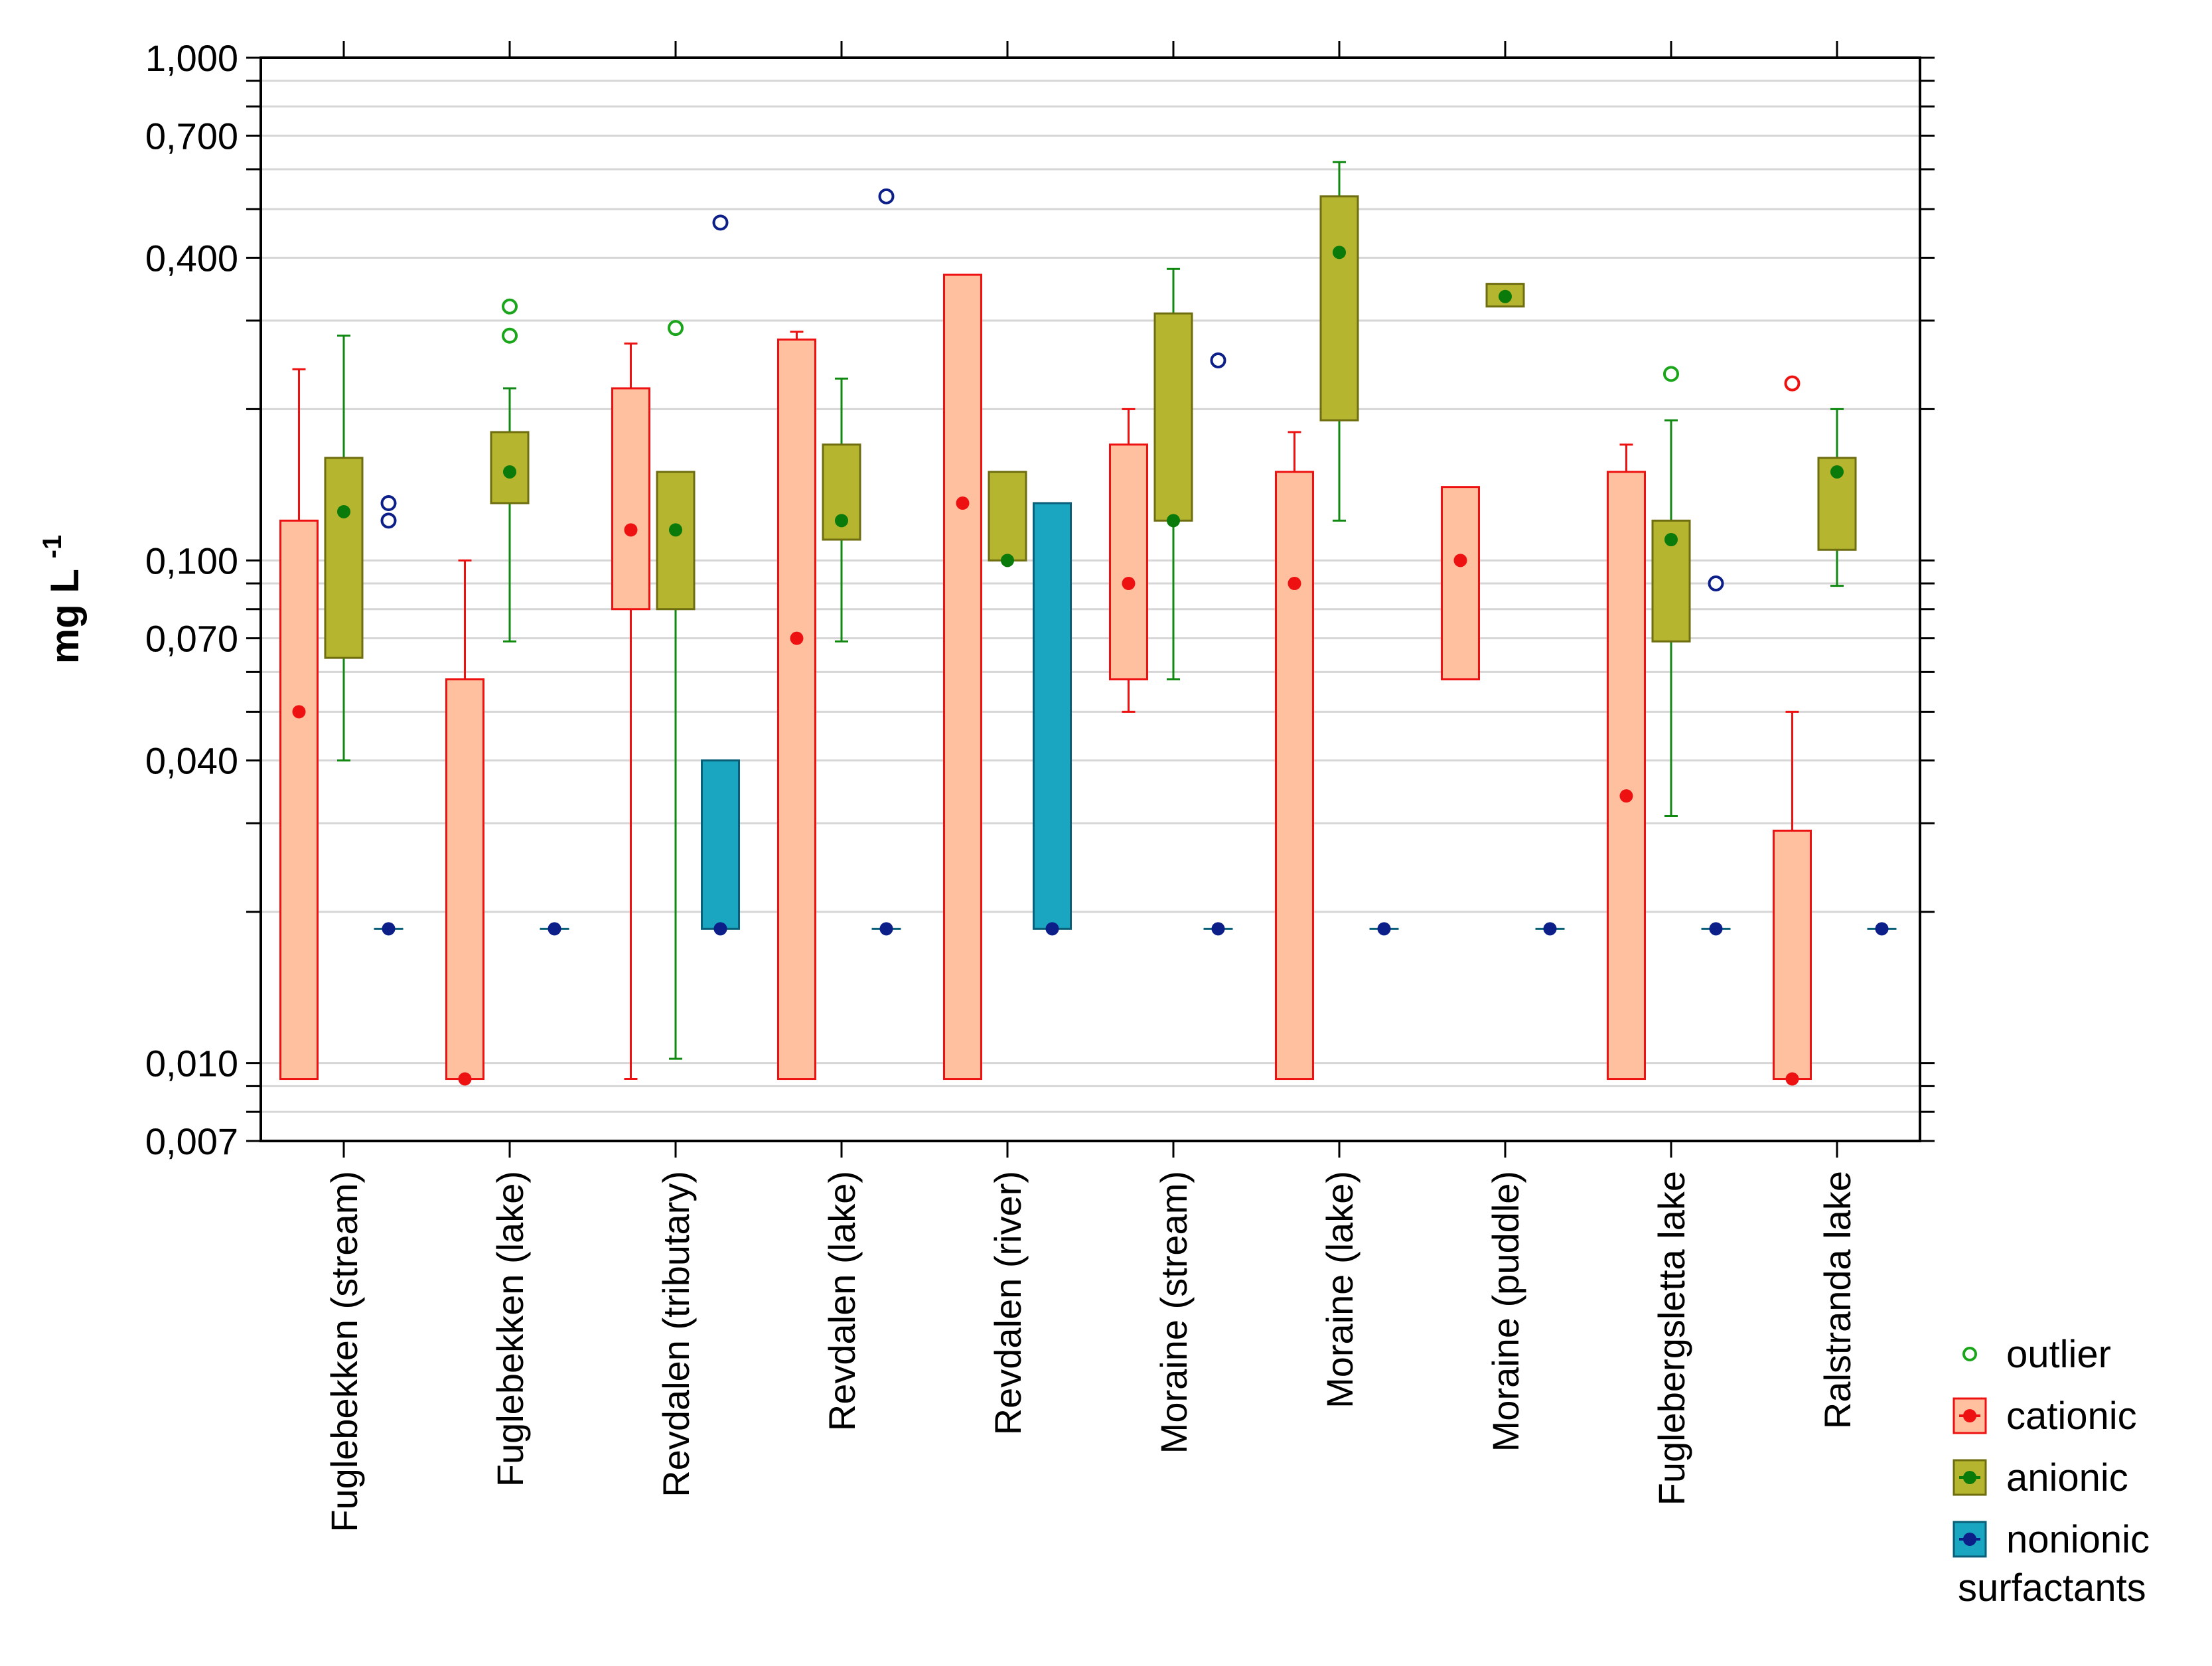 This screenshot has width=2212, height=1666. What do you see at coordinates (1837, 1300) in the screenshot?
I see `category-label: Ralstranda lake` at bounding box center [1837, 1300].